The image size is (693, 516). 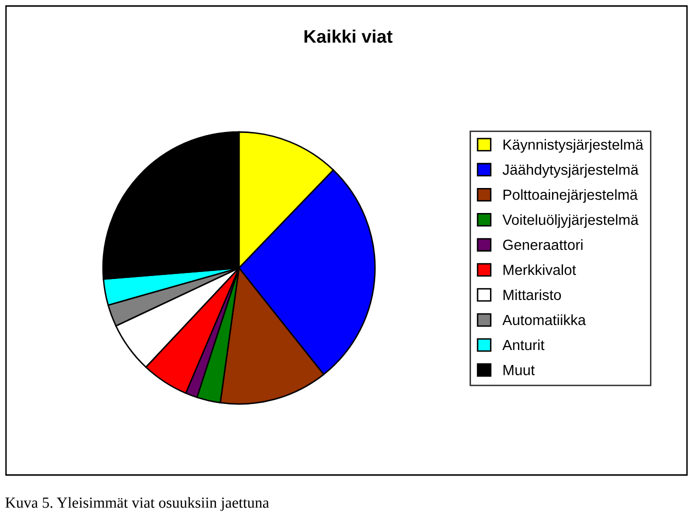 What do you see at coordinates (542, 244) in the screenshot?
I see `legend-label: Generaattori` at bounding box center [542, 244].